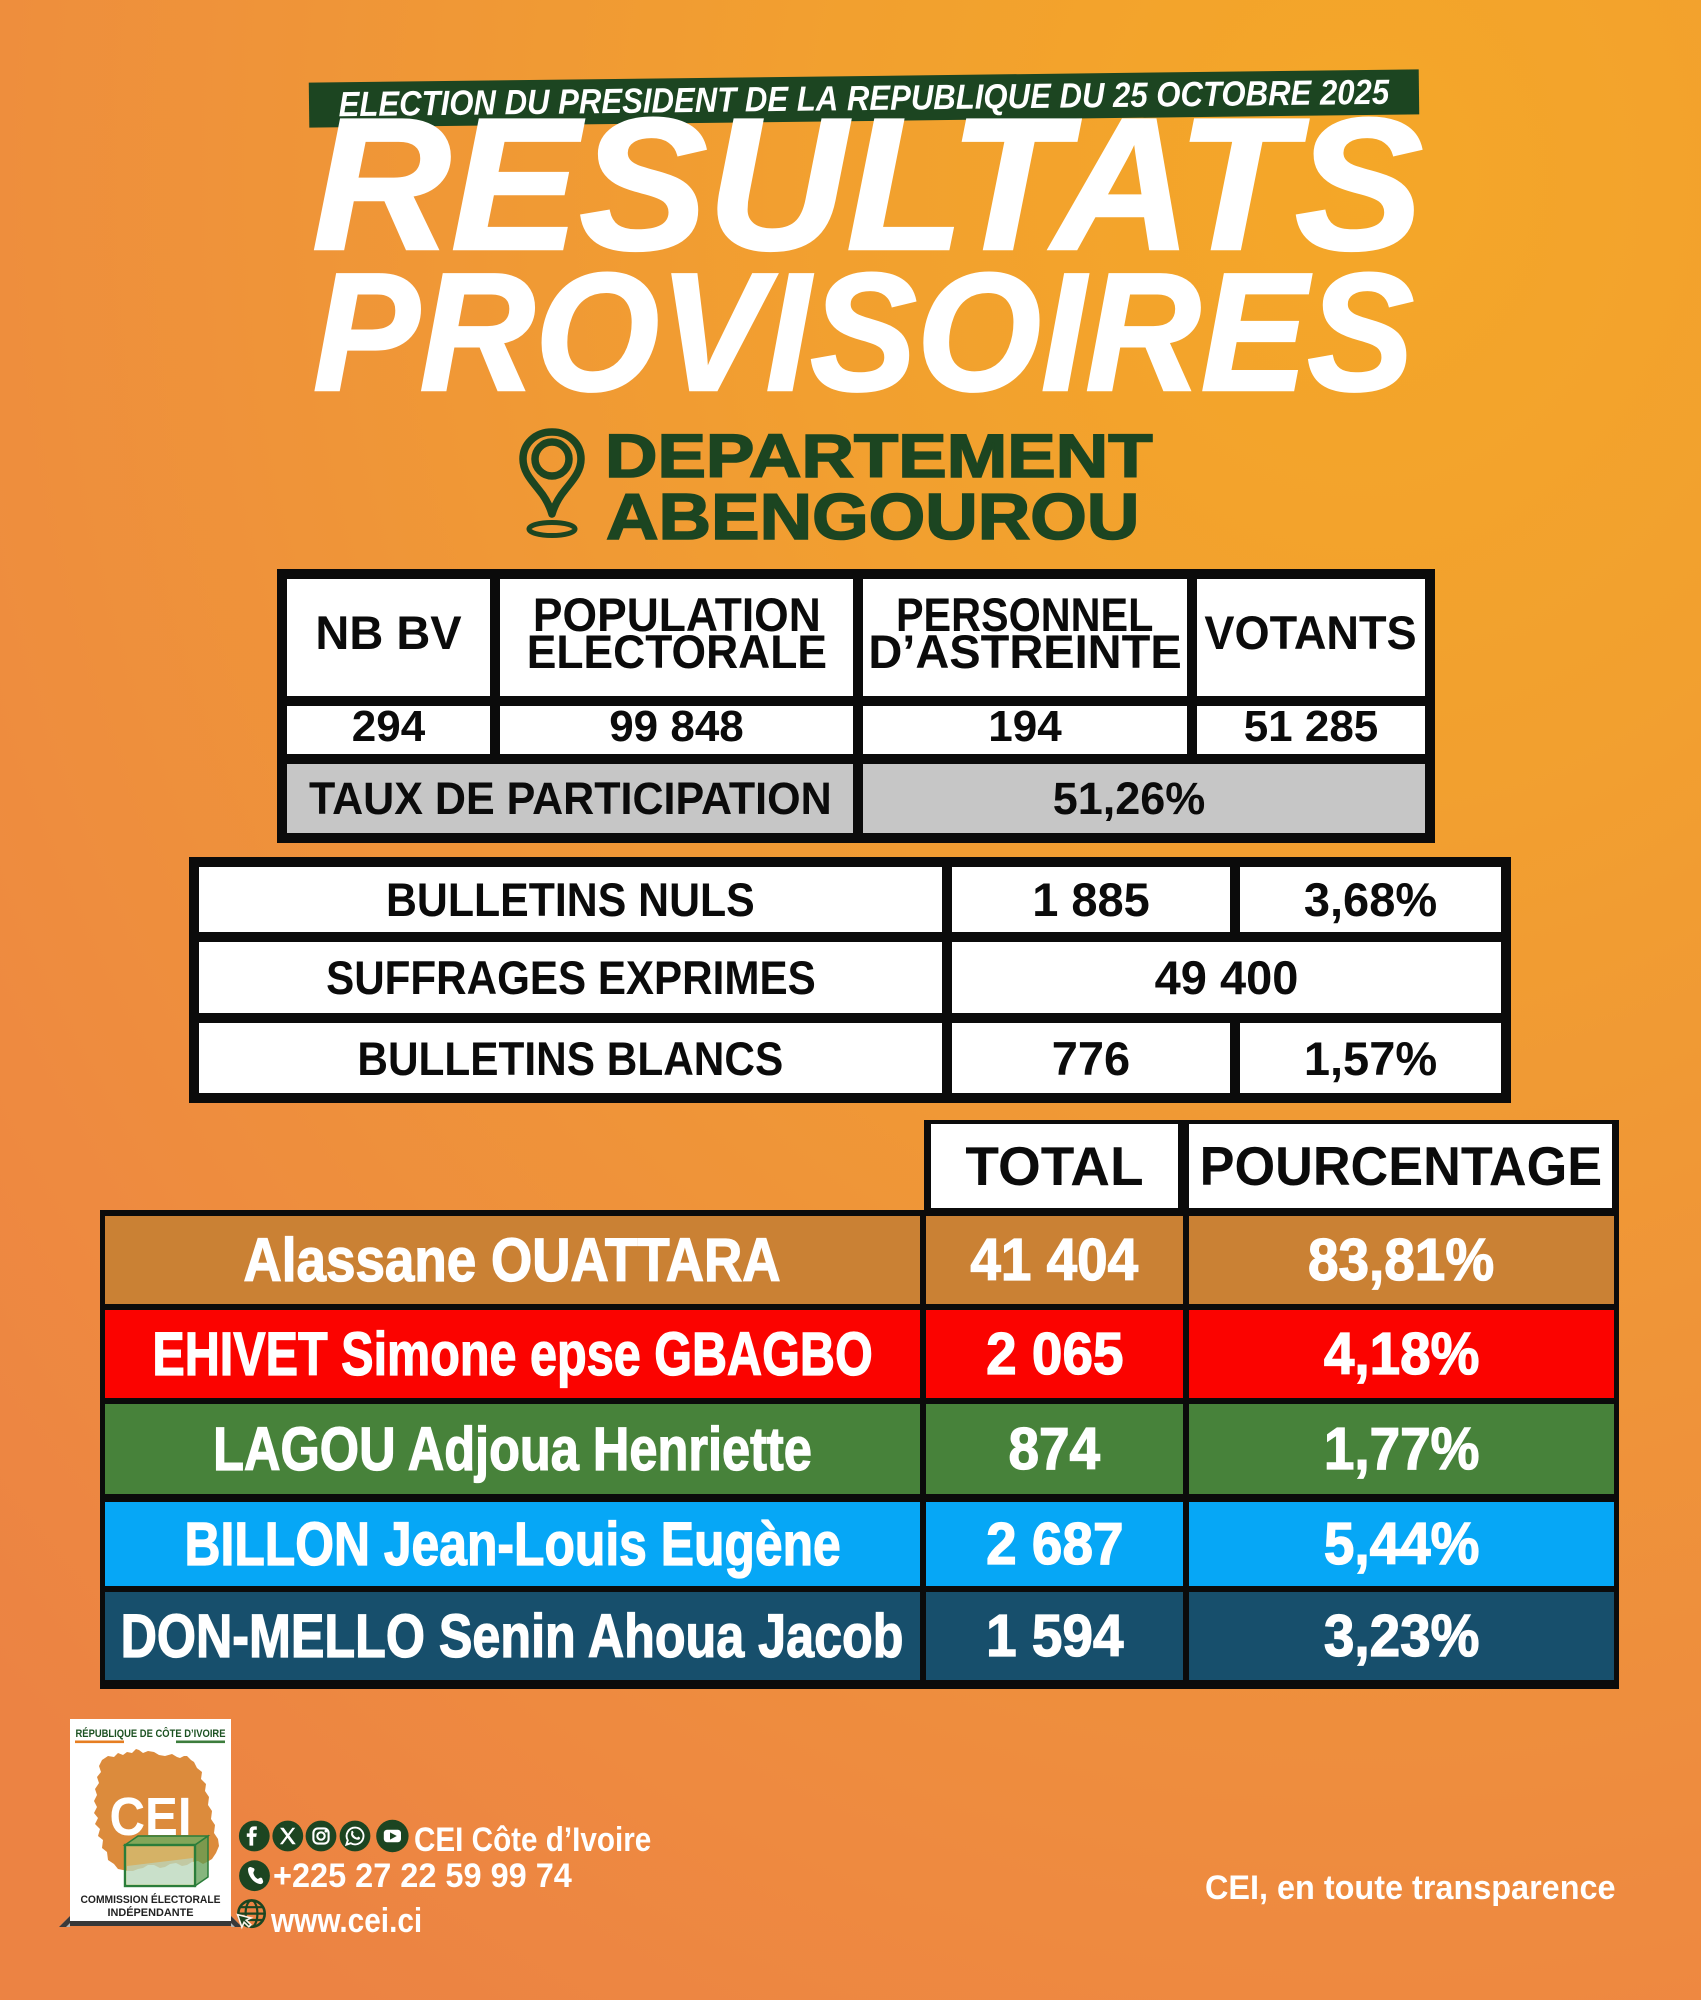 This screenshot has height=2000, width=1701. I want to click on svg-text: INDÉPENDANTE, so click(151, 1912).